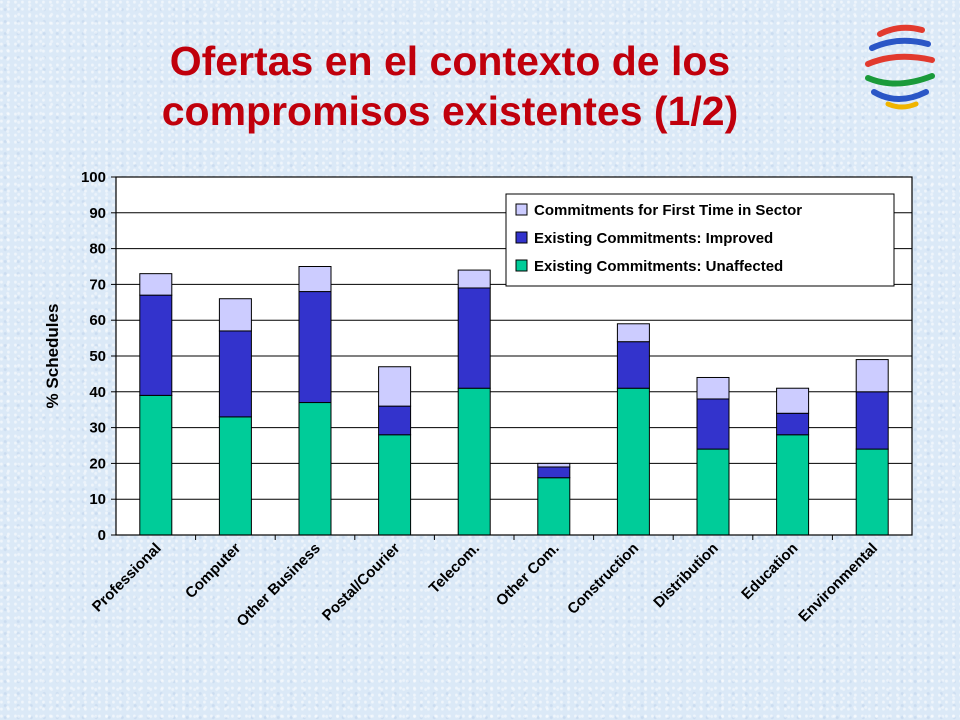  Describe the element at coordinates (653, 238) in the screenshot. I see `legend-label: Existing Commitments: Improved` at that location.